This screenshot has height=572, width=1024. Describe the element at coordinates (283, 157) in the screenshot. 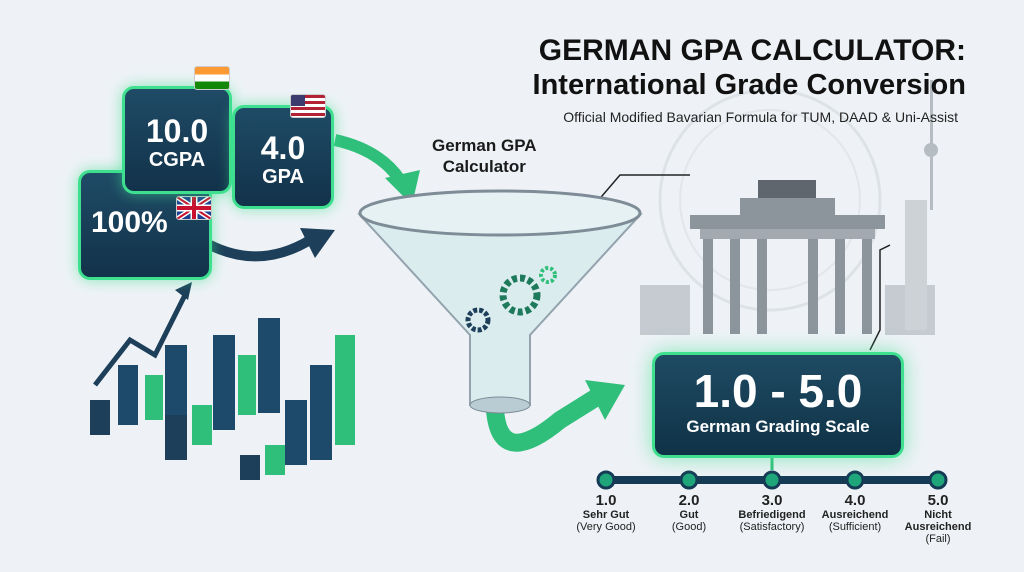

I see `gpa-card: 4.0 GPA` at that location.